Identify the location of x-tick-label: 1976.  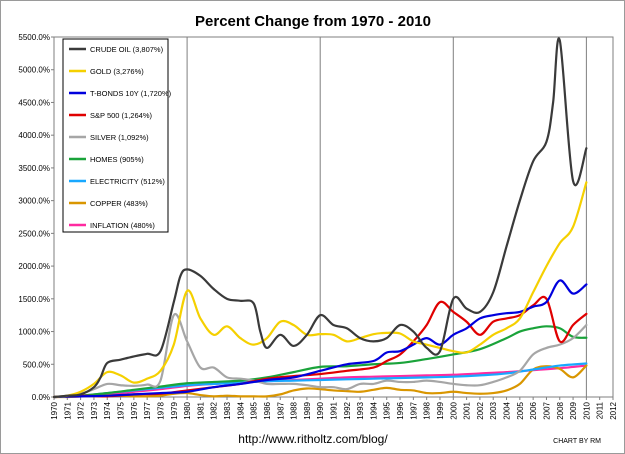
(134, 410).